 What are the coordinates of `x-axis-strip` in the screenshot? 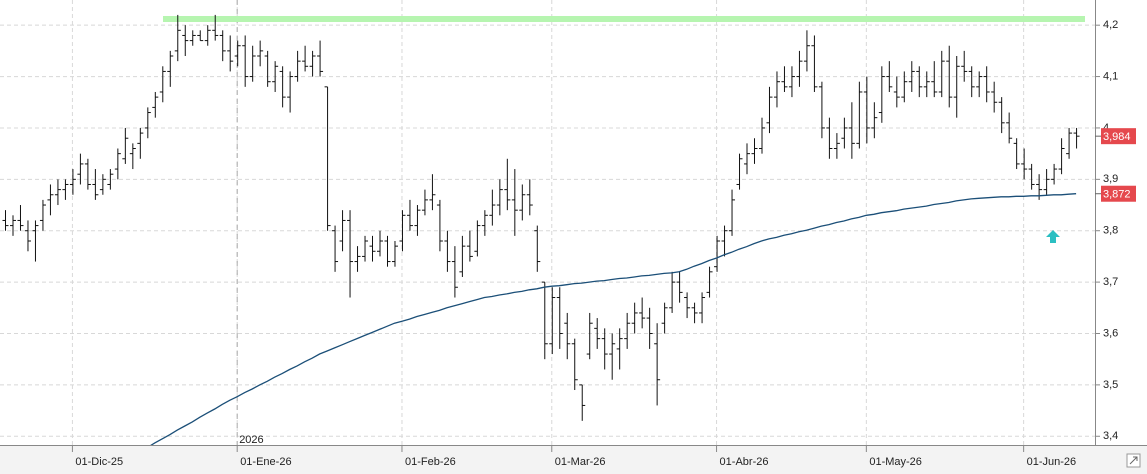 It's located at (573, 460).